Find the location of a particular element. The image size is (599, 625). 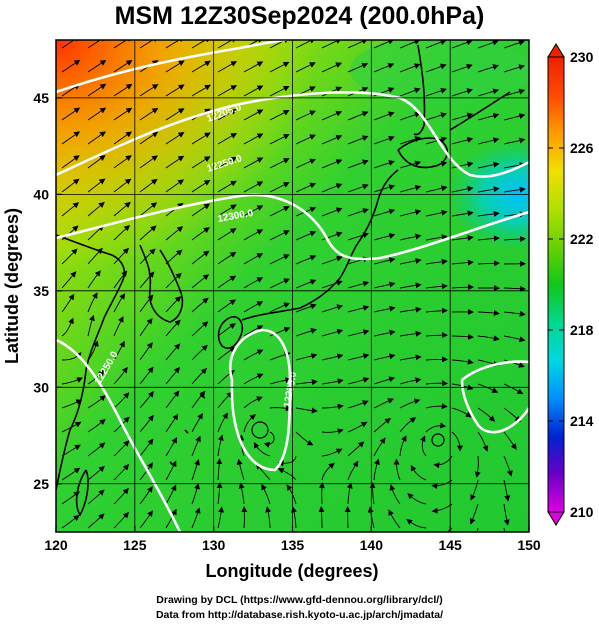

colorbar-tick-label: 210 is located at coordinates (582, 512).